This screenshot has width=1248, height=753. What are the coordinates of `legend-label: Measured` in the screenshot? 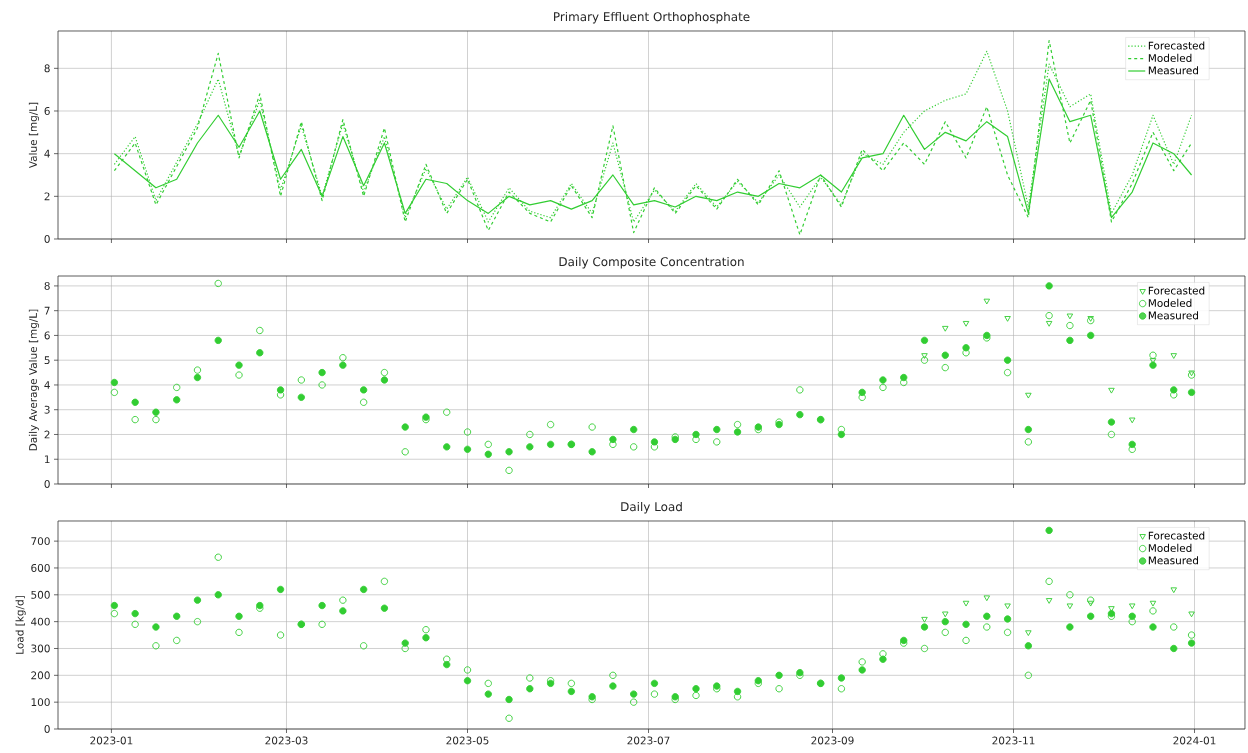 It's located at (1173, 560).